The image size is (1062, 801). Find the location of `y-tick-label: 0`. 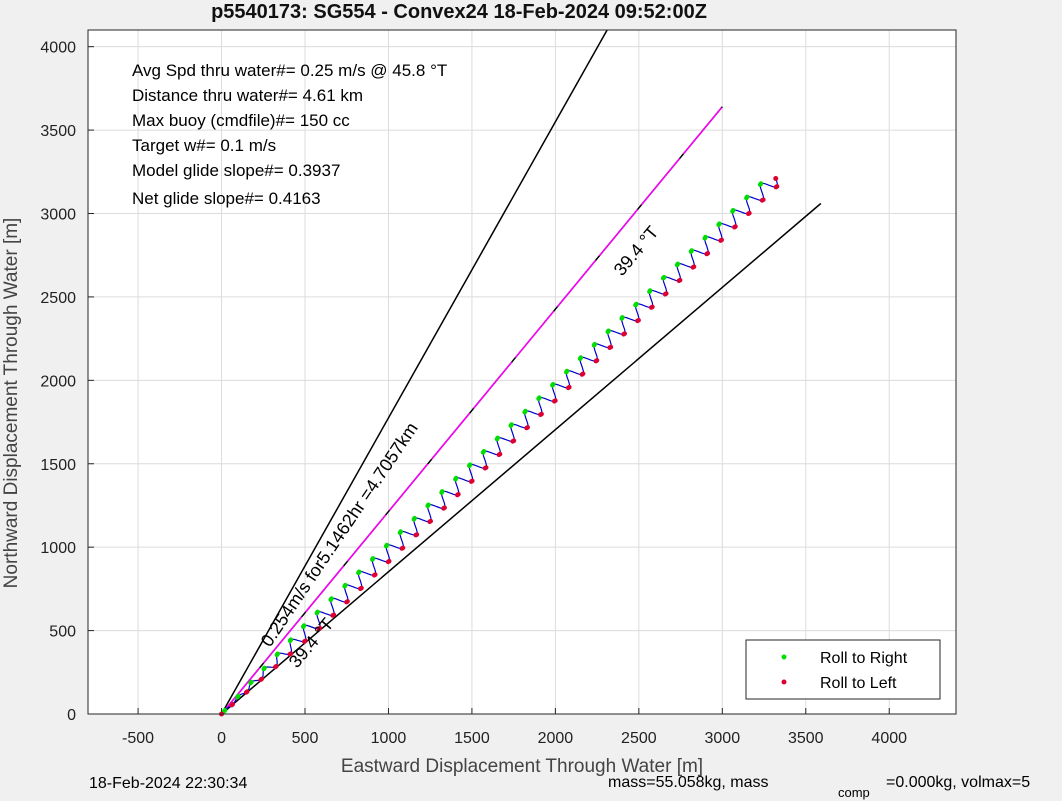

y-tick-label: 0 is located at coordinates (71, 715).